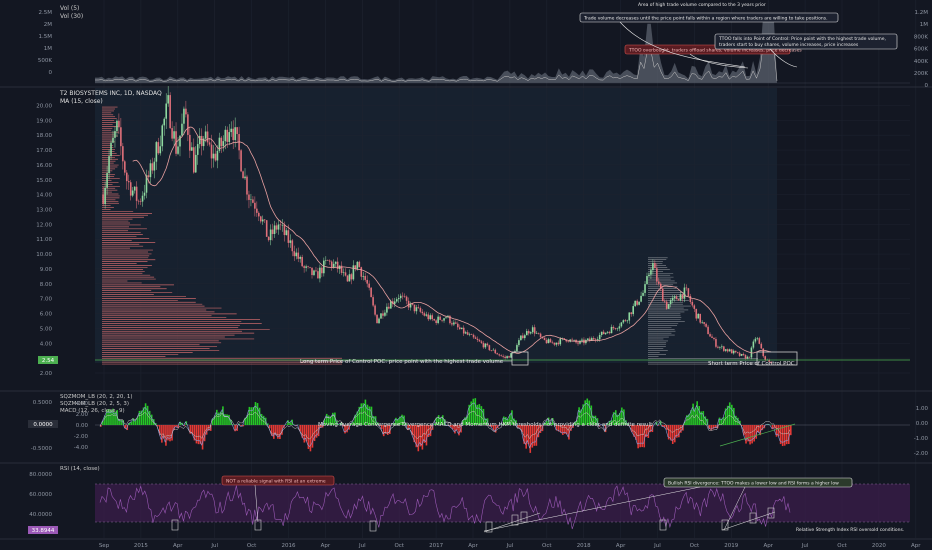 This screenshot has height=550, width=932. What do you see at coordinates (82, 404) in the screenshot?
I see `momentum-inner-tick: 4.00` at bounding box center [82, 404].